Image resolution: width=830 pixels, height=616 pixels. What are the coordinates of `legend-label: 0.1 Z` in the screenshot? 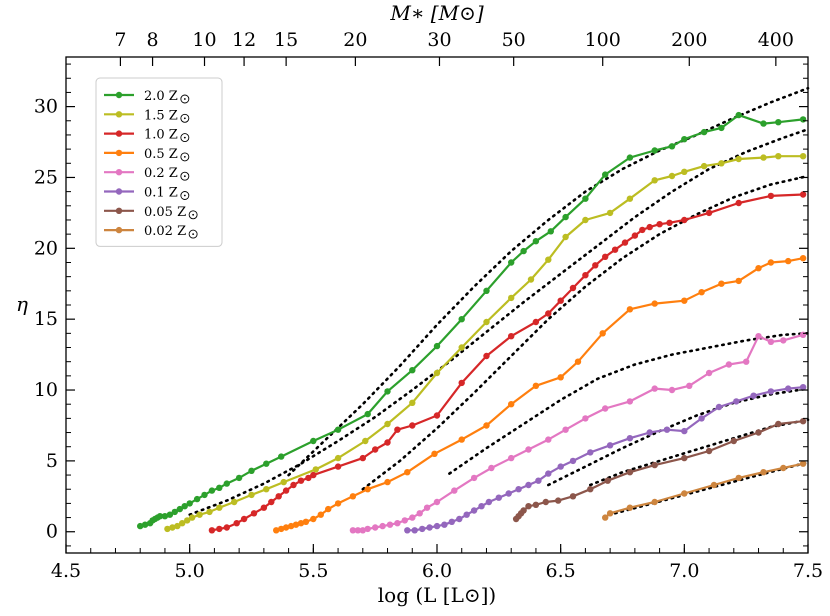 It's located at (161, 193).